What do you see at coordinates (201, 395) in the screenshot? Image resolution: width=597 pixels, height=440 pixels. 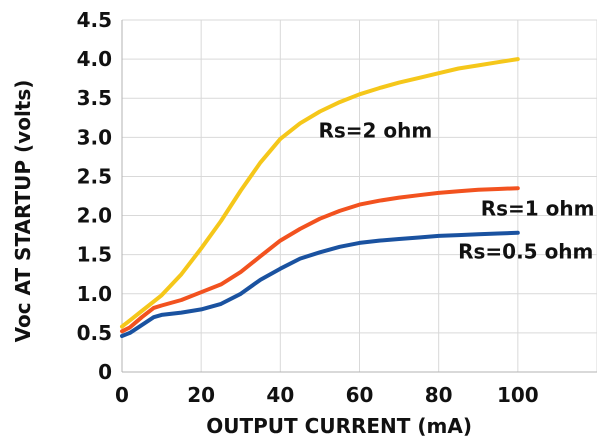 I see `x-tick-label: 20` at bounding box center [201, 395].